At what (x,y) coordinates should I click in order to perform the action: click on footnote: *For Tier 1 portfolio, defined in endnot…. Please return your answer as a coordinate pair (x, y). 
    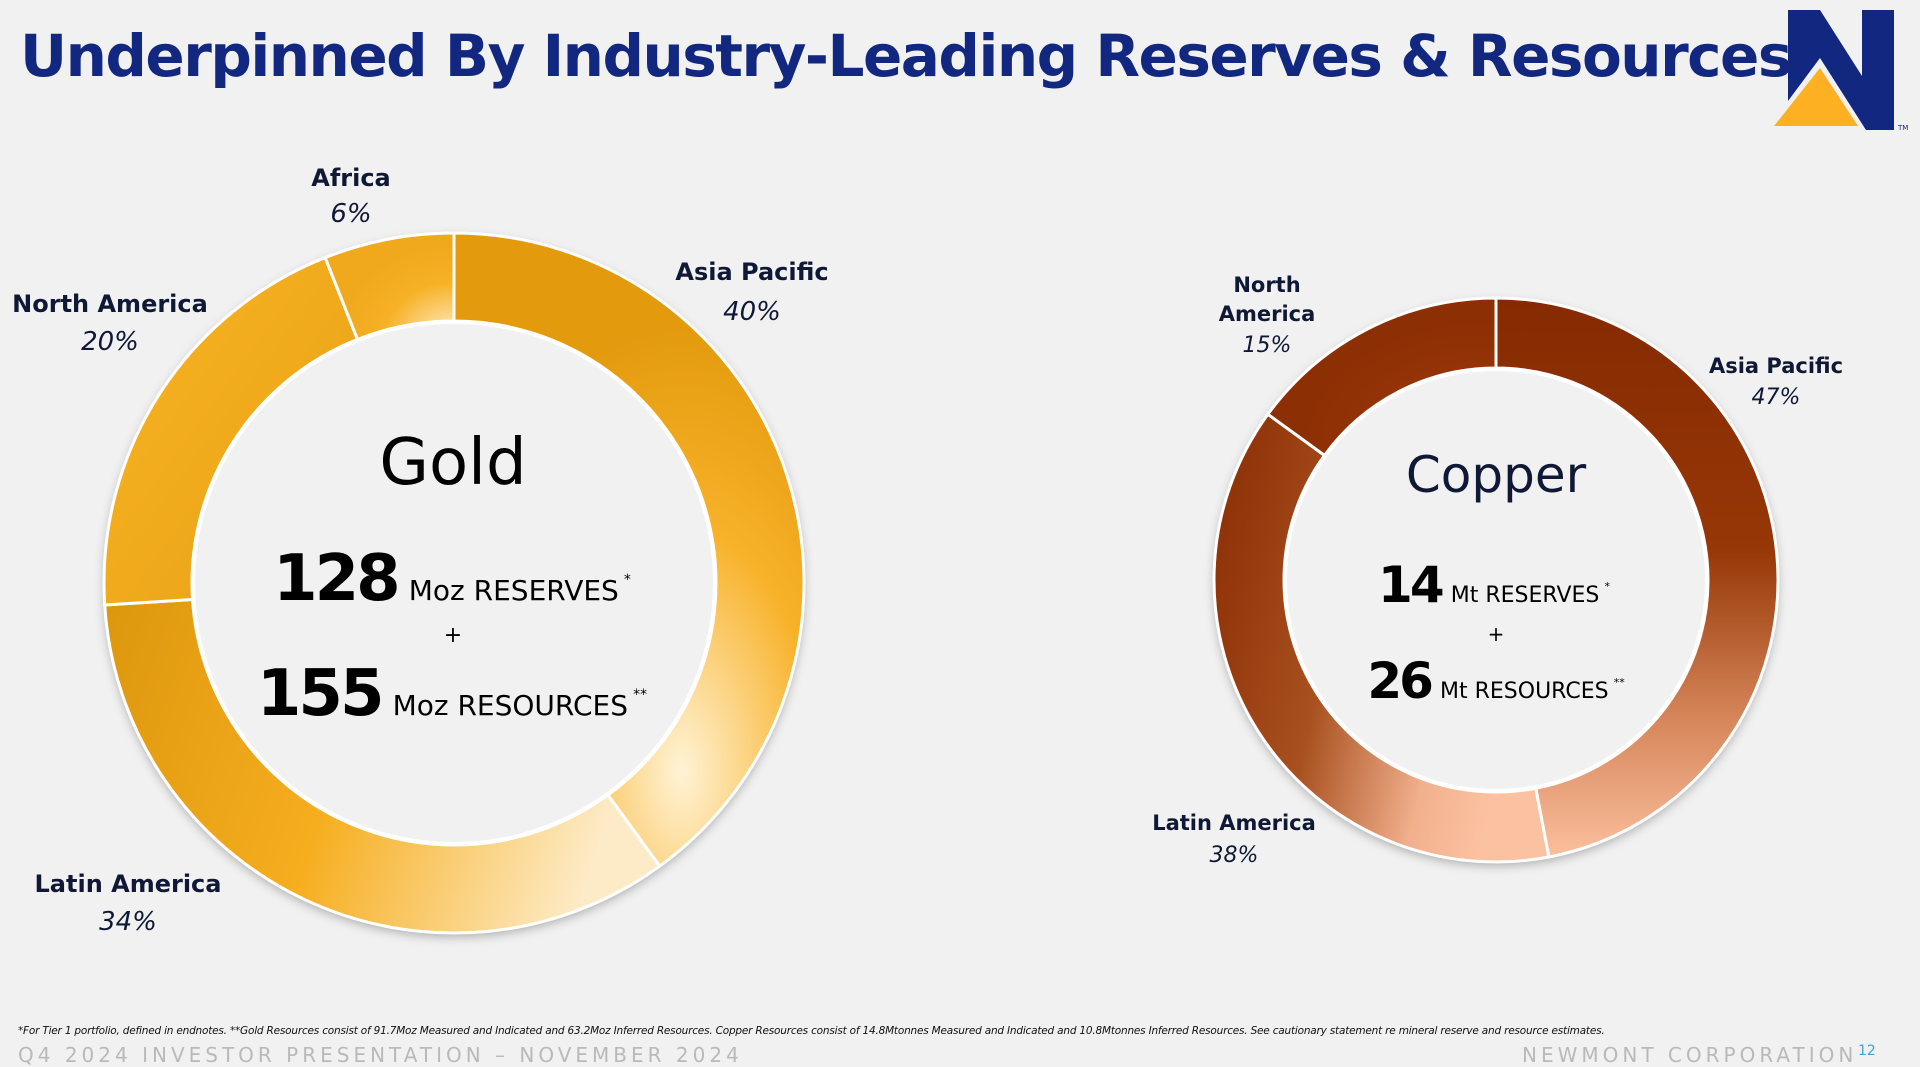
    Looking at the image, I should click on (811, 1031).